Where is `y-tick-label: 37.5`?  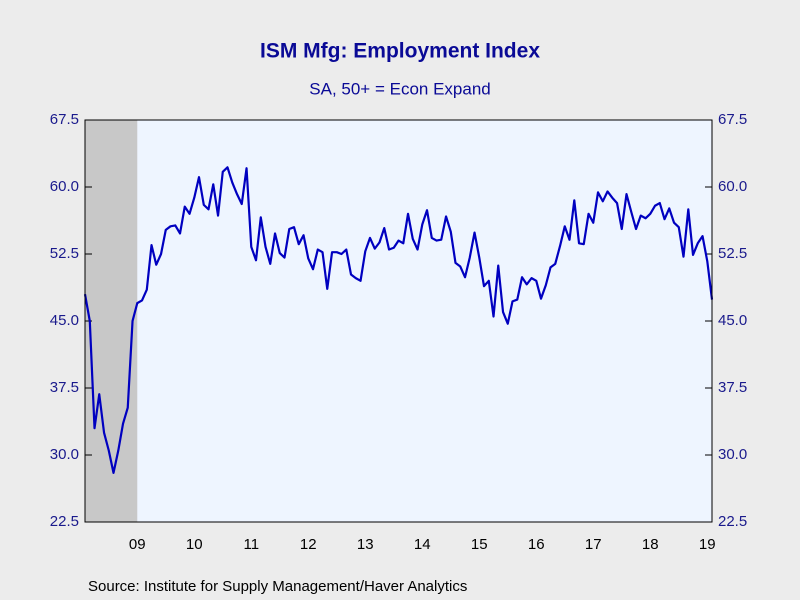
y-tick-label: 37.5 is located at coordinates (64, 387).